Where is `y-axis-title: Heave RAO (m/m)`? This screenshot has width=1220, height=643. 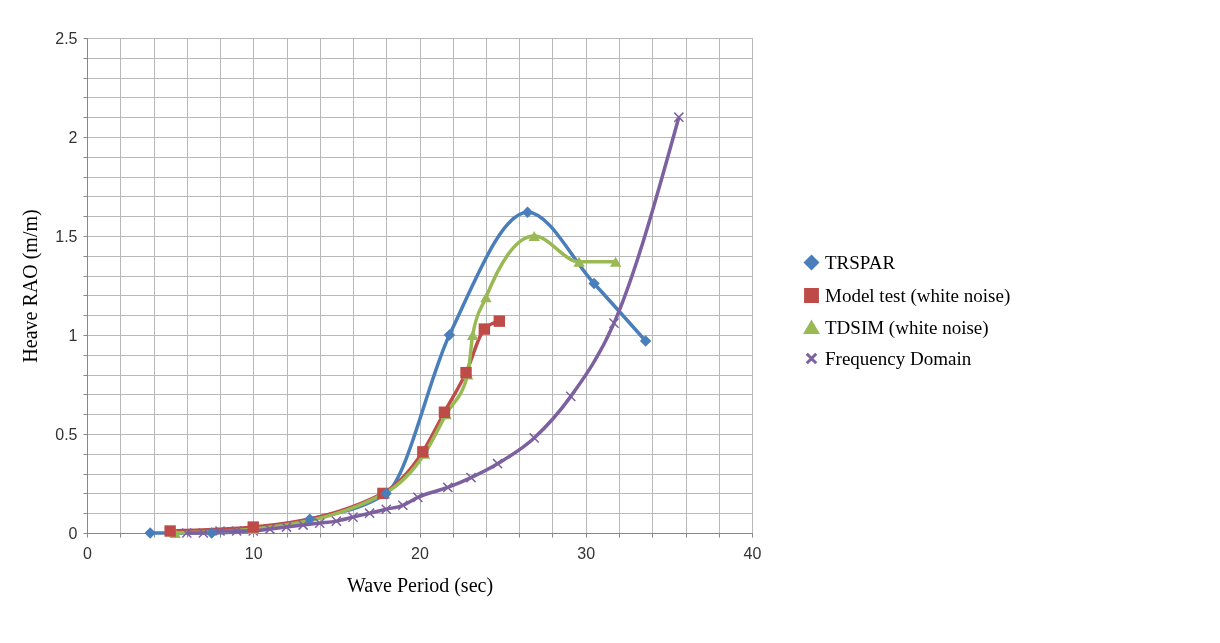 y-axis-title: Heave RAO (m/m) is located at coordinates (31, 286).